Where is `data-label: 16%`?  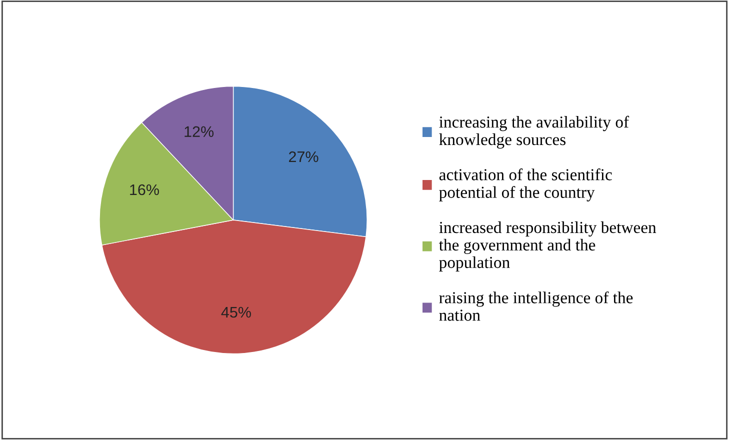
data-label: 16% is located at coordinates (144, 190).